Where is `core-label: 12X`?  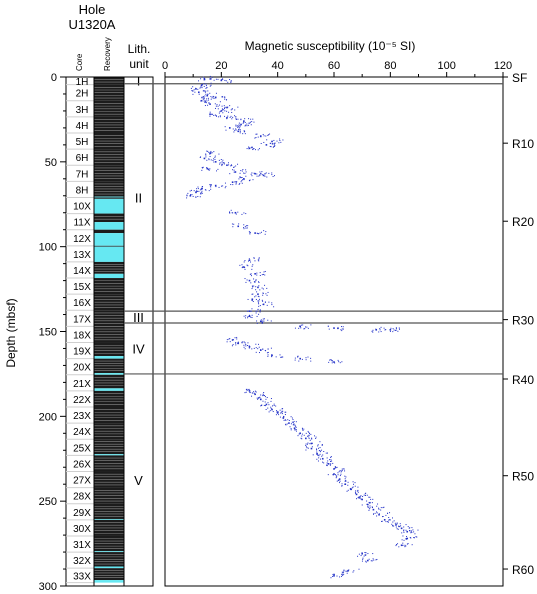
core-label: 12X is located at coordinates (82, 239).